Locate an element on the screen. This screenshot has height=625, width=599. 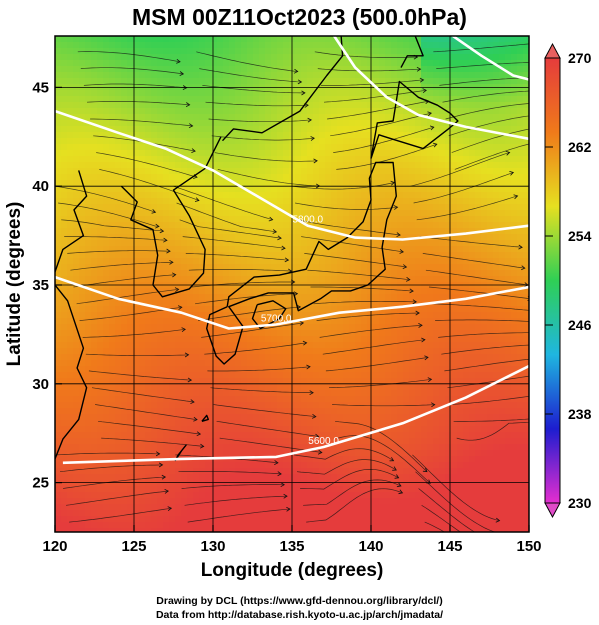
colorbar: 230 238 246 254 262 270 is located at coordinates (568, 280).